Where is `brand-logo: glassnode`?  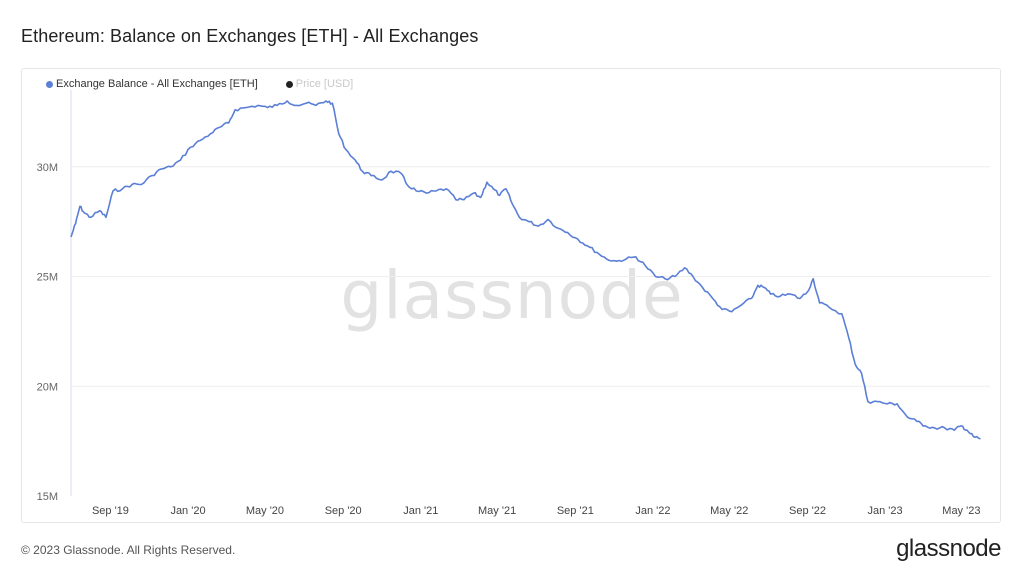 brand-logo: glassnode is located at coordinates (948, 548).